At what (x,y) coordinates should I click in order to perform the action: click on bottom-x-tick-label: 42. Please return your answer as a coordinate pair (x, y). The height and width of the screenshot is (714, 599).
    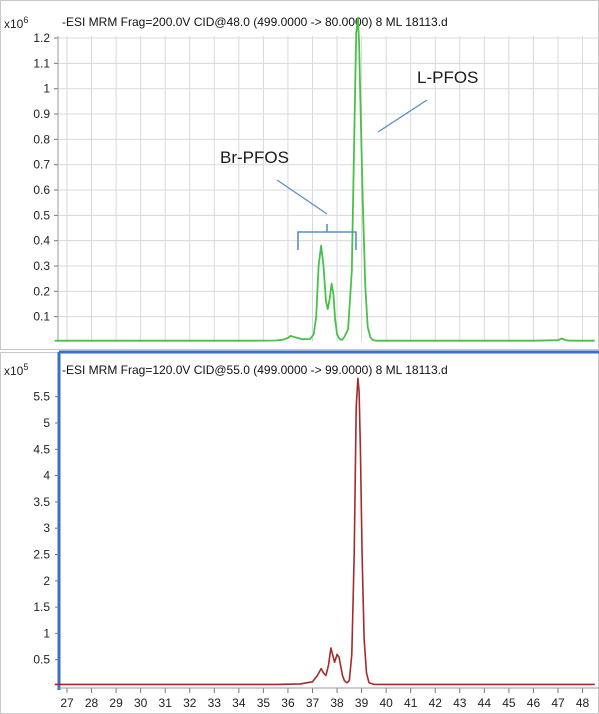
    Looking at the image, I should click on (436, 703).